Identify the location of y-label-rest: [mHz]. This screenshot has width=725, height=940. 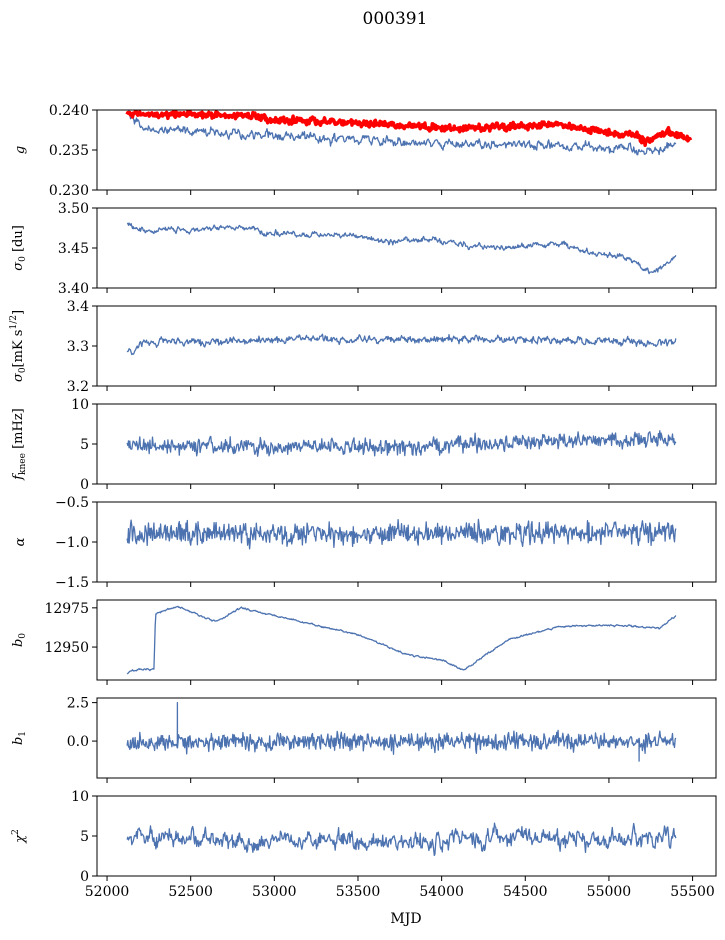
(18, 430).